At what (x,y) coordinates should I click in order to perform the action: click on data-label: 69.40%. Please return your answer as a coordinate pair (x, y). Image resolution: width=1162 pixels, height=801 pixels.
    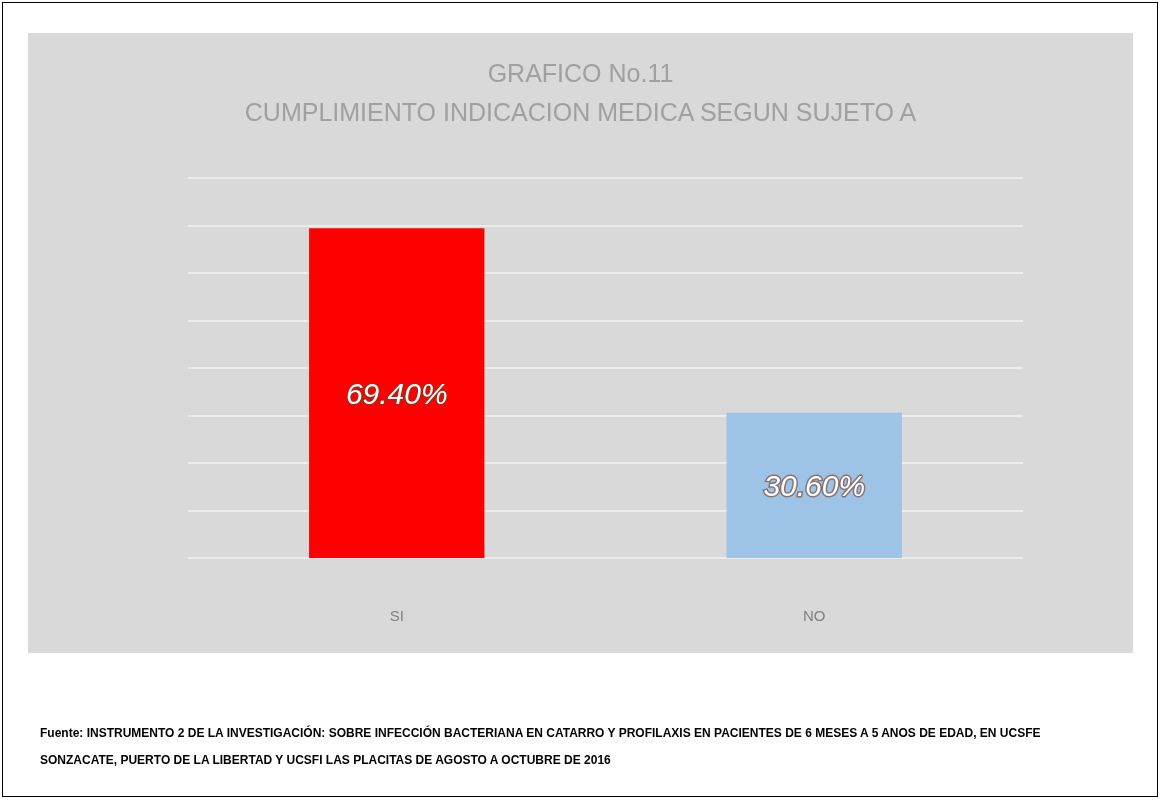
    Looking at the image, I should click on (396, 393).